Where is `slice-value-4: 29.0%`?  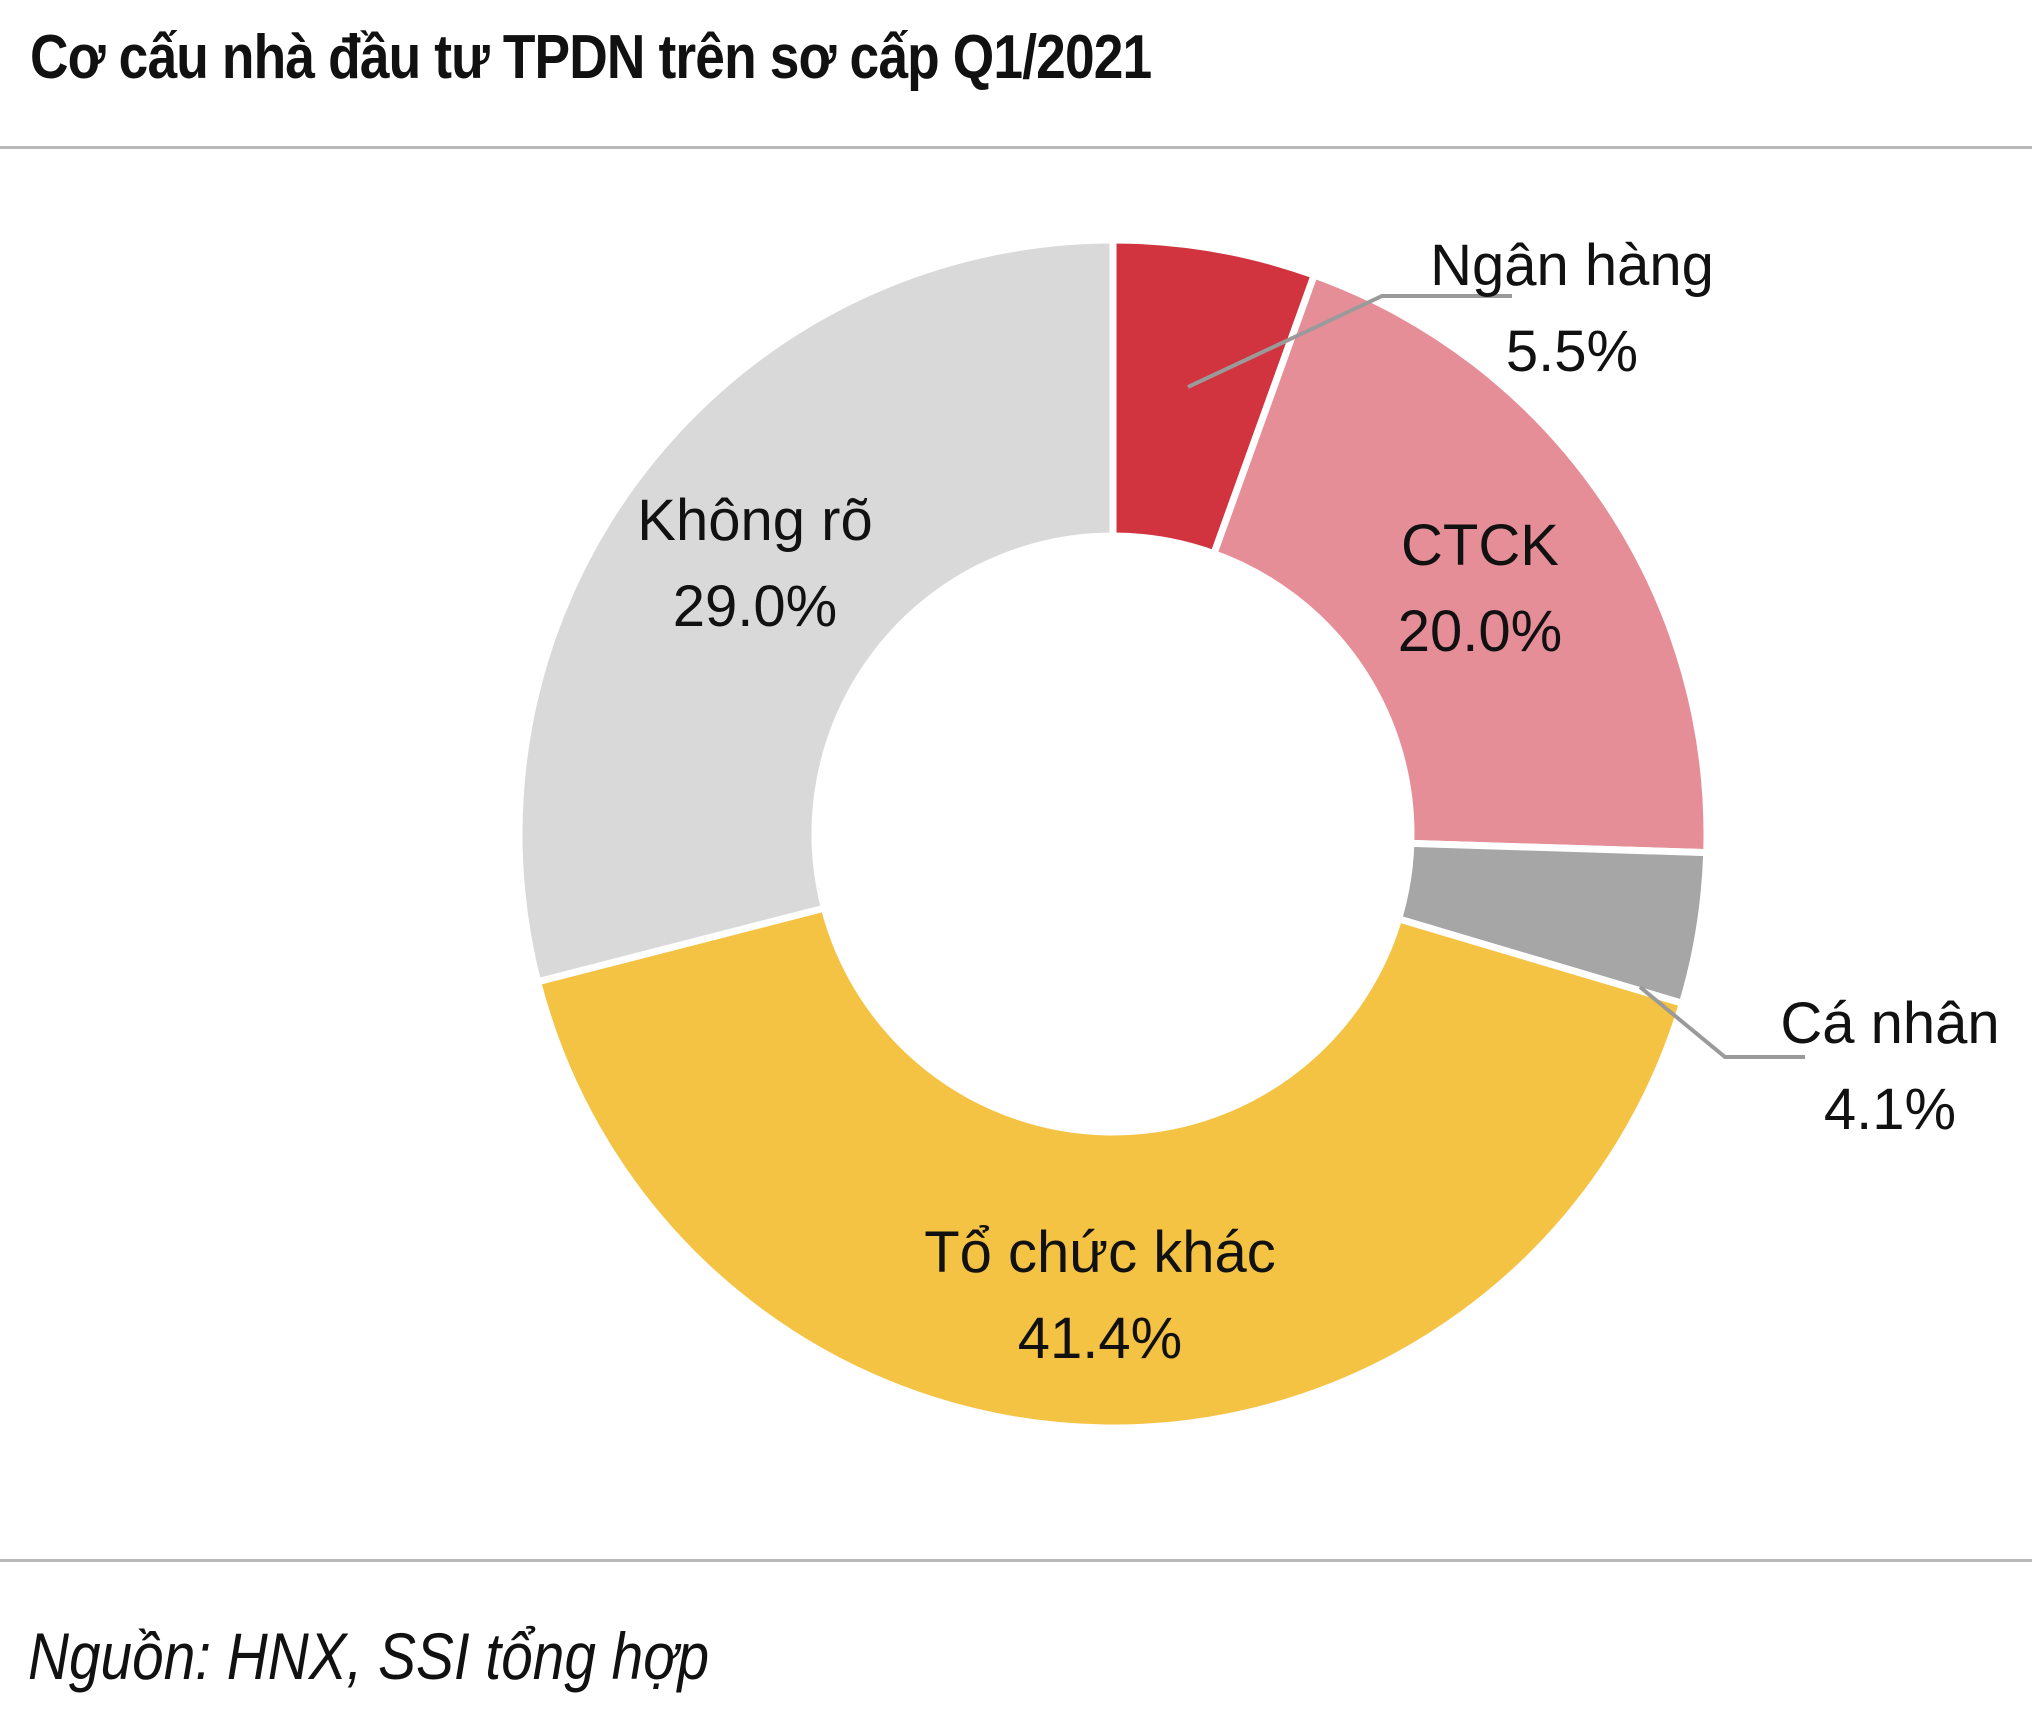
slice-value-4: 29.0% is located at coordinates (755, 606).